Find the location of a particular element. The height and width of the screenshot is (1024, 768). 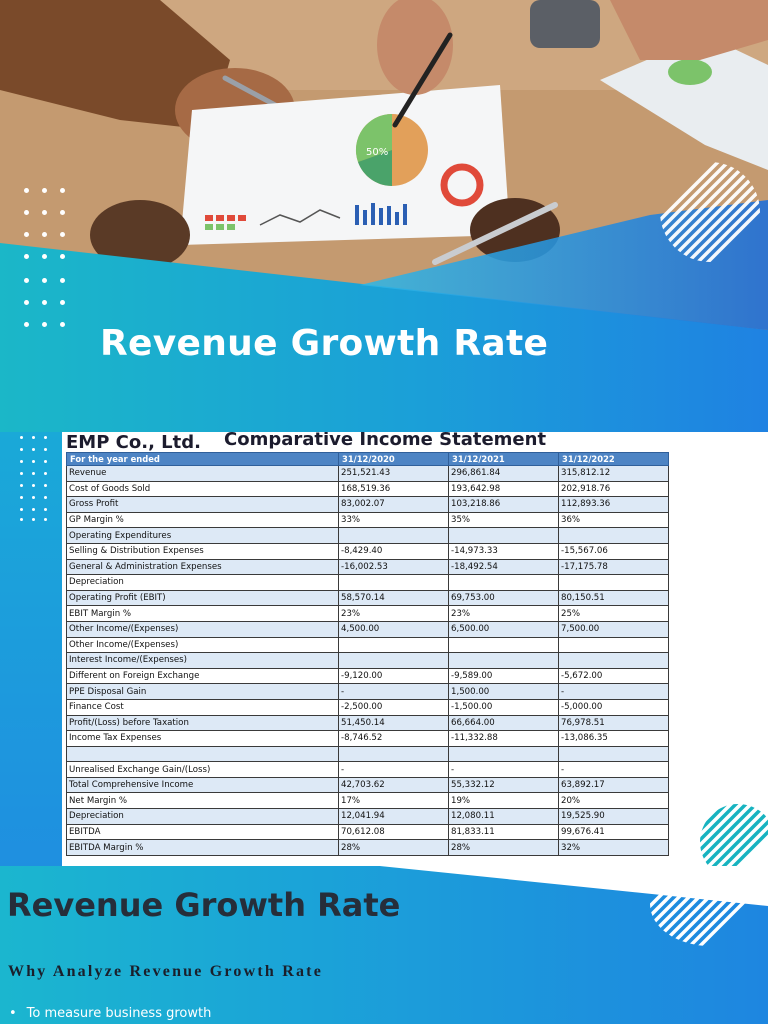

value-cell: 32% is located at coordinates (613, 847).